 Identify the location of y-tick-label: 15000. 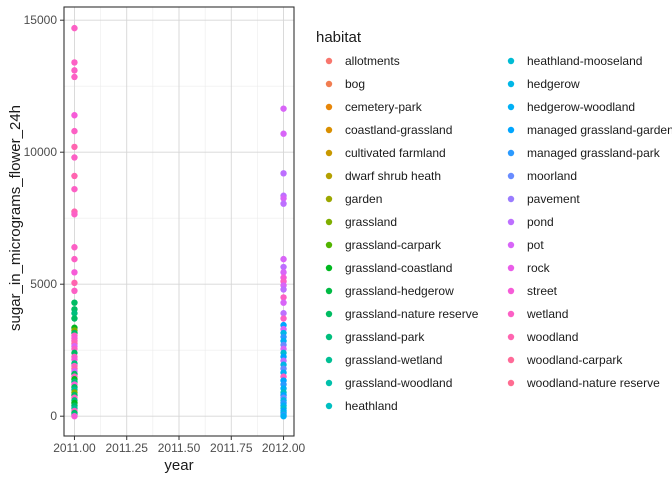
(41, 20).